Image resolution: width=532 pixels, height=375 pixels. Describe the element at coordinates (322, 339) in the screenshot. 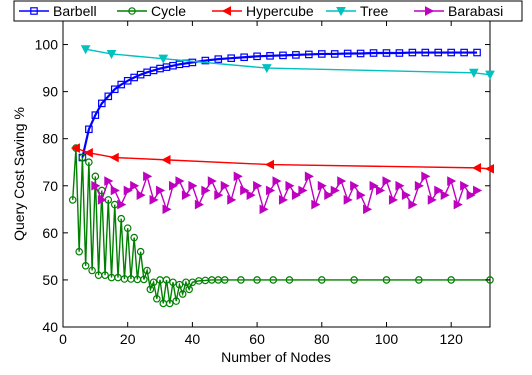

I see `x-tick-label: 80` at that location.